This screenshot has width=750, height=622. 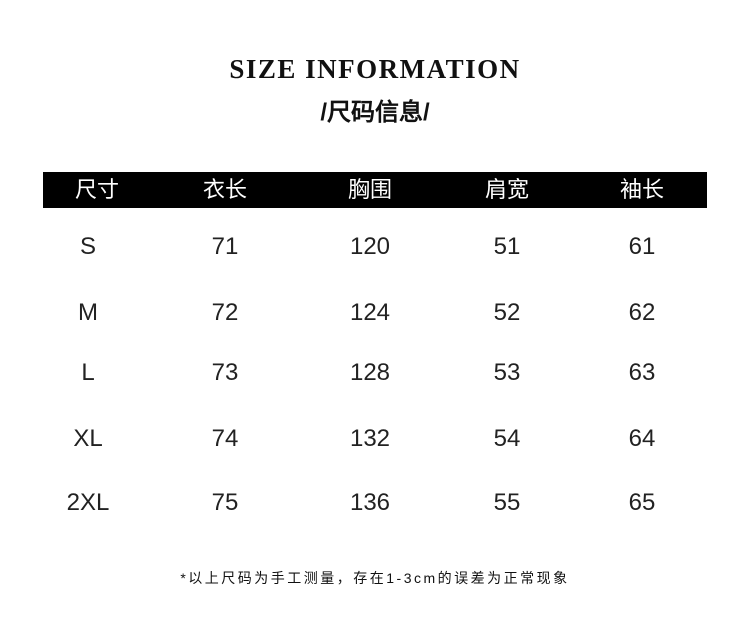 I want to click on table-header: 尺寸 衣长 胸围 肩宽 袖长, so click(x=375, y=190).